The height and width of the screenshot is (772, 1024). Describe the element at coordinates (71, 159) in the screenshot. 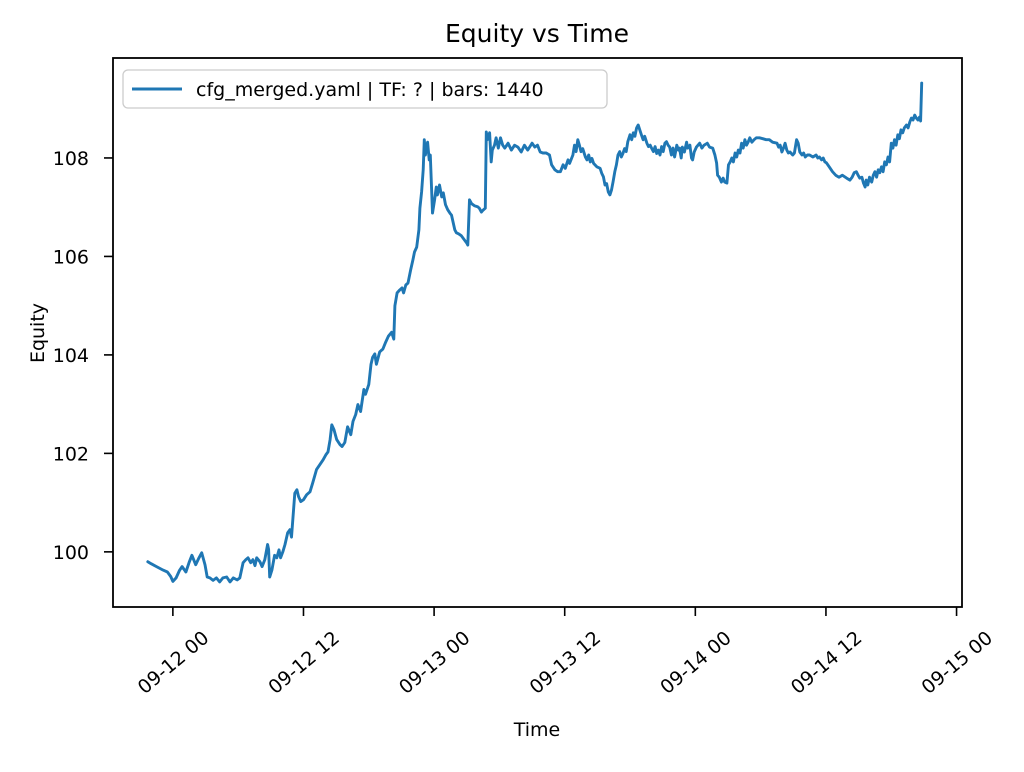

I see `y-tick-label: 108` at that location.